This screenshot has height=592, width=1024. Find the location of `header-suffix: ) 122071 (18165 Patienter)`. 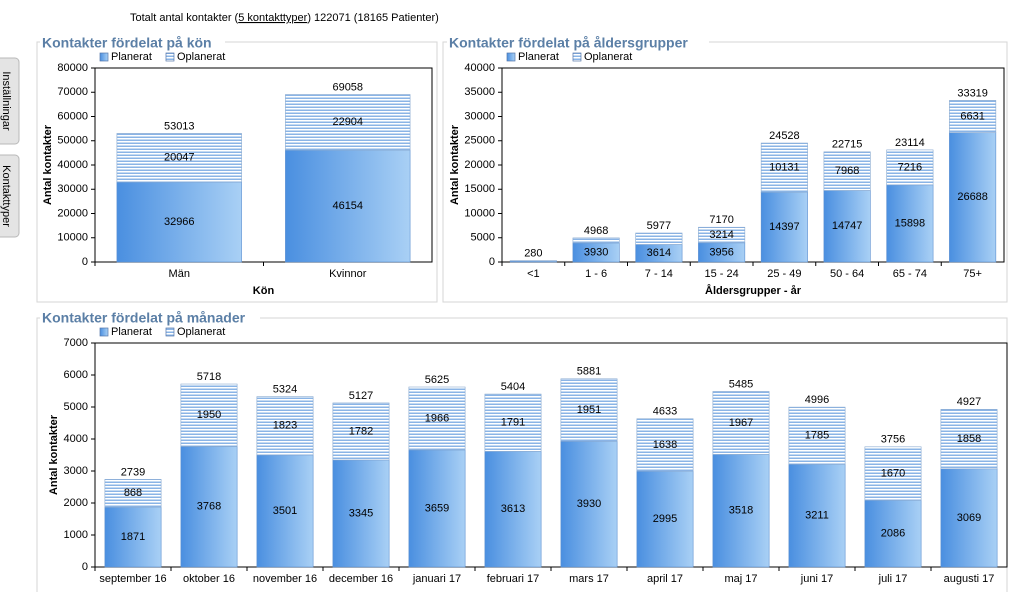

header-suffix: ) 122071 (18165 Patienter) is located at coordinates (372, 18).